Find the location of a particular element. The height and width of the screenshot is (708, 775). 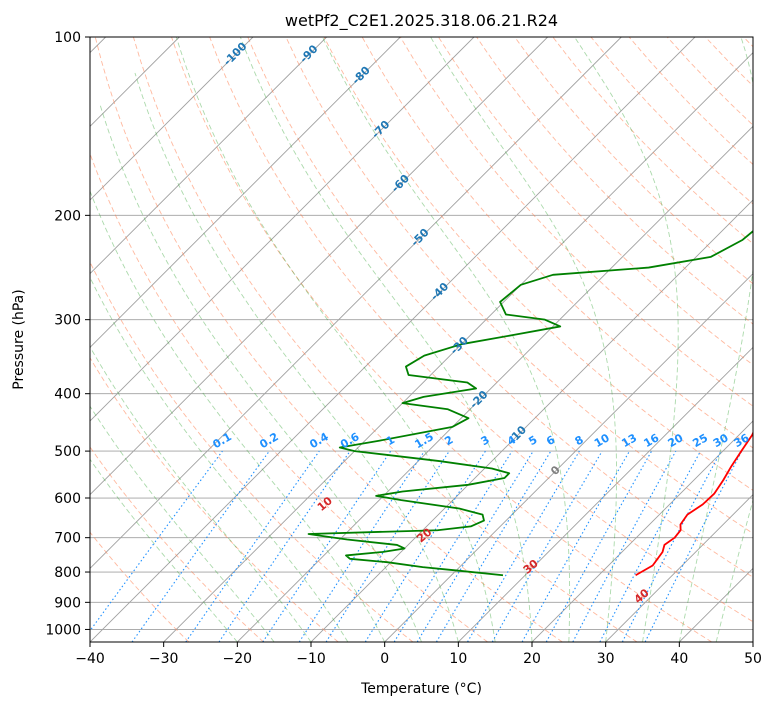

y-tick-label: 500 is located at coordinates (67, 452).